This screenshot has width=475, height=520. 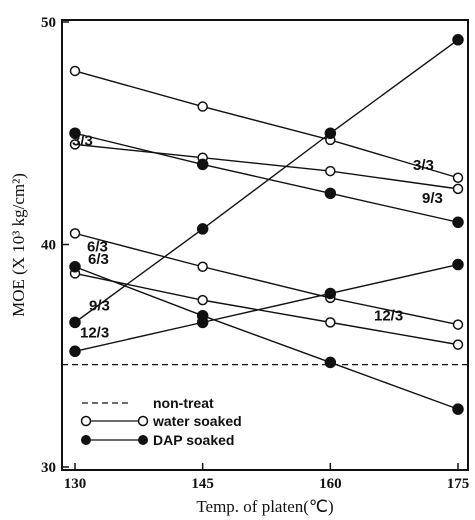 I want to click on series-label-0: 3/3, so click(x=423, y=165).